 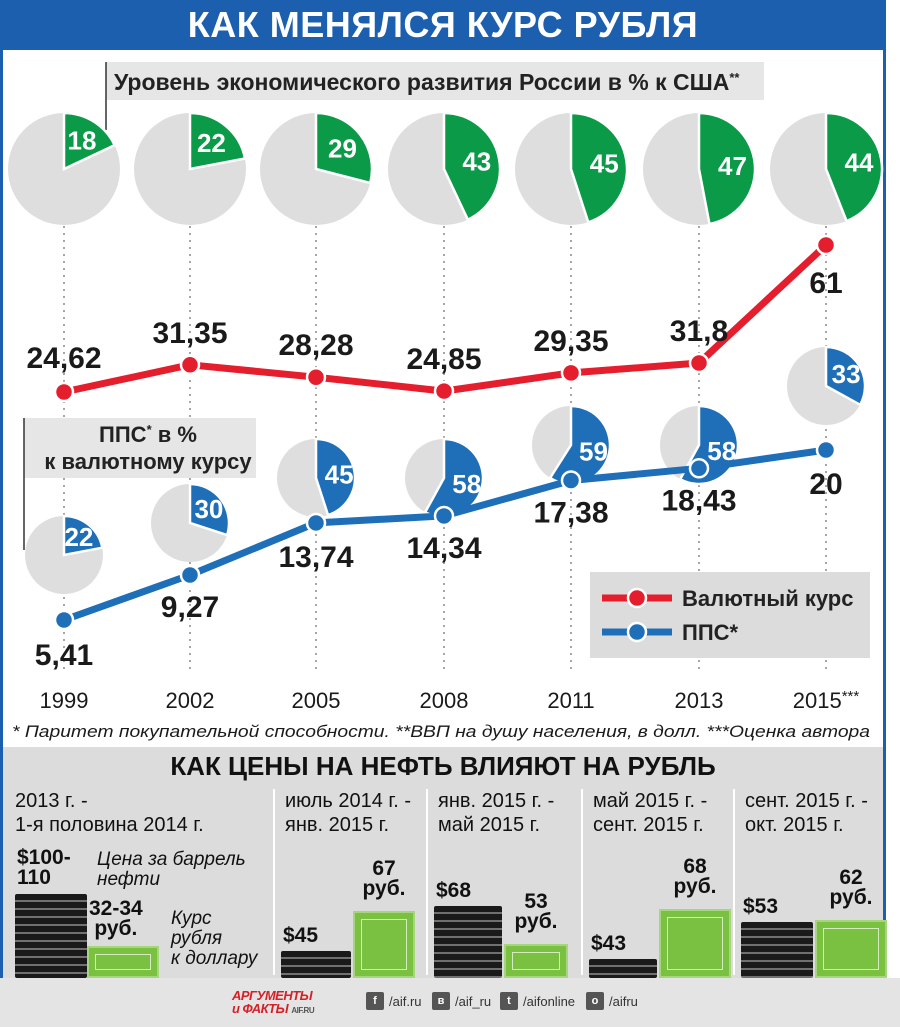 I want to click on oil-rub-2: 67 руб., so click(x=384, y=878).